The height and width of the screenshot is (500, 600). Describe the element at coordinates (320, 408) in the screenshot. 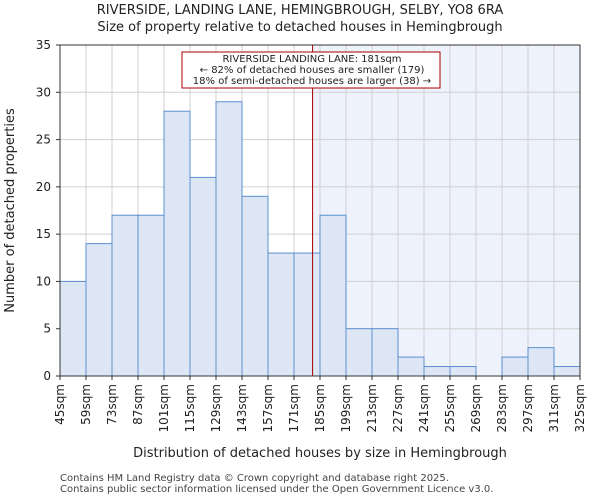

I see `x-tick-label: 185sqm` at that location.